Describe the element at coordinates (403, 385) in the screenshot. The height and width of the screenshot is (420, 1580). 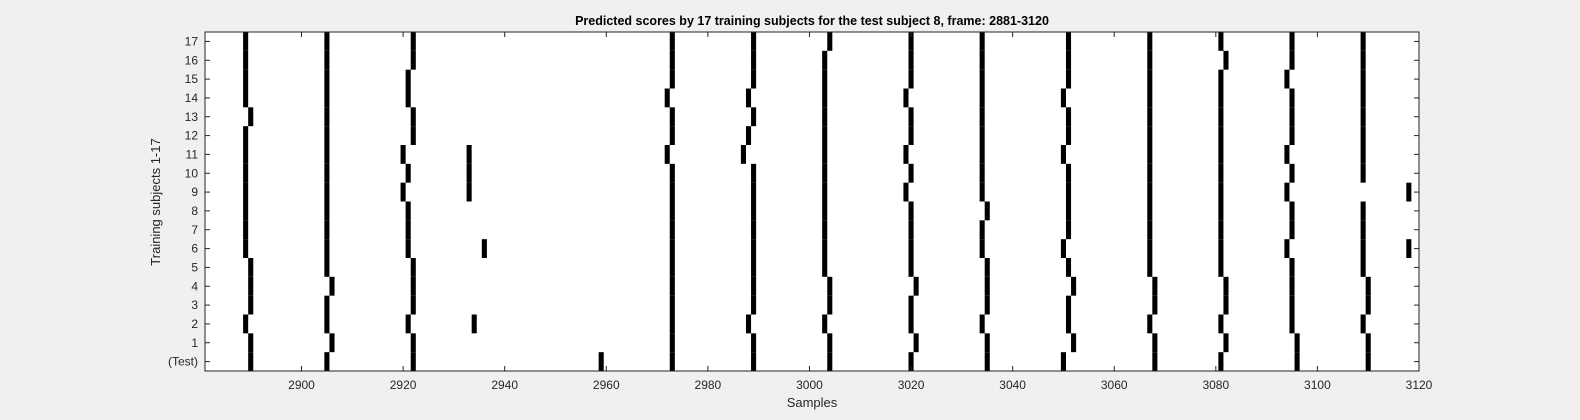
I see `x-tick-label: 2920` at that location.